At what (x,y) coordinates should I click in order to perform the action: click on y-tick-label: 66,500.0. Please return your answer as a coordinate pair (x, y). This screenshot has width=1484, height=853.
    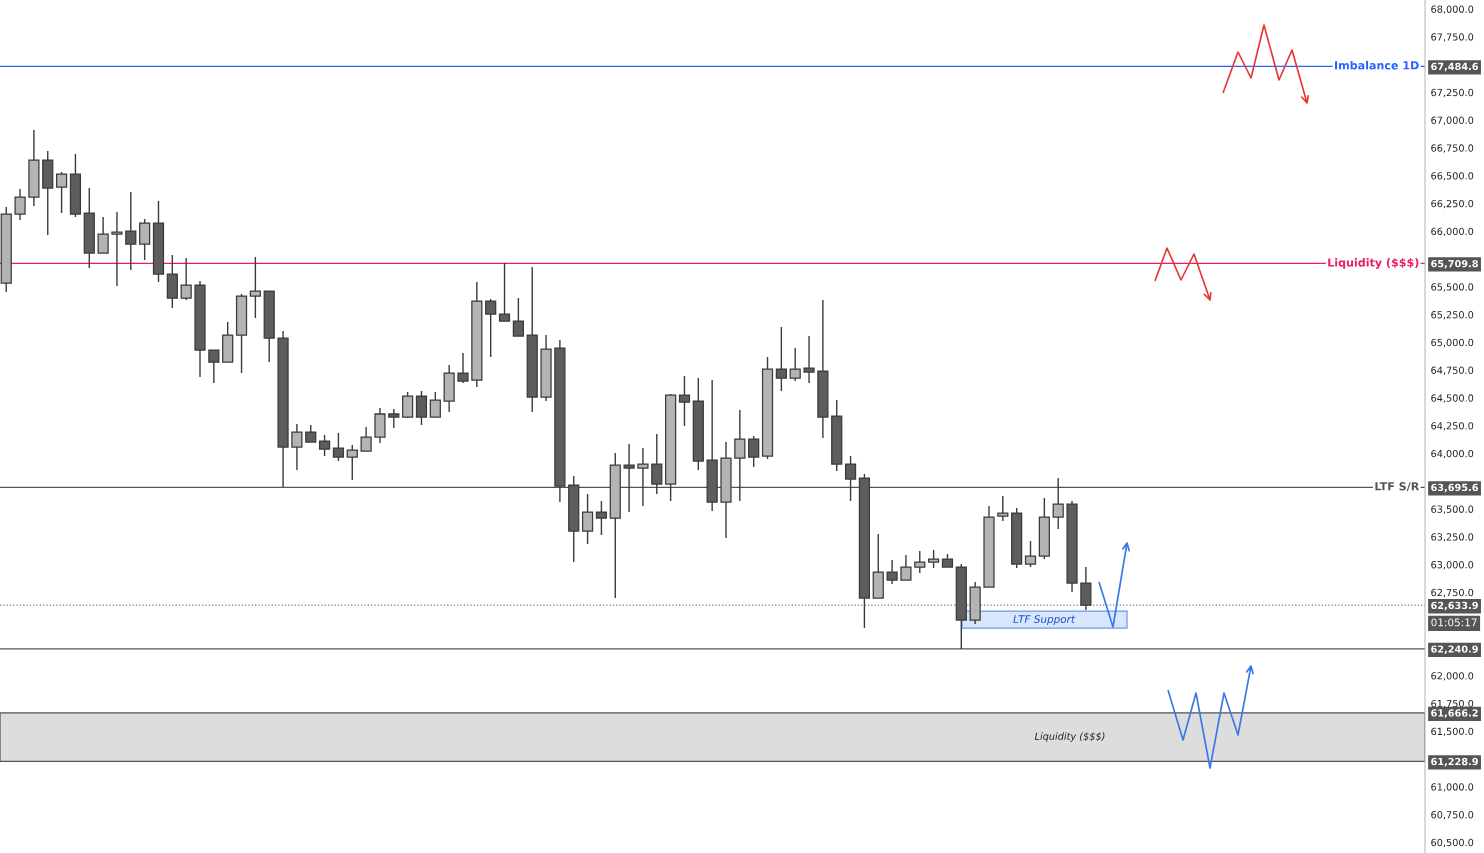
    Looking at the image, I should click on (1452, 176).